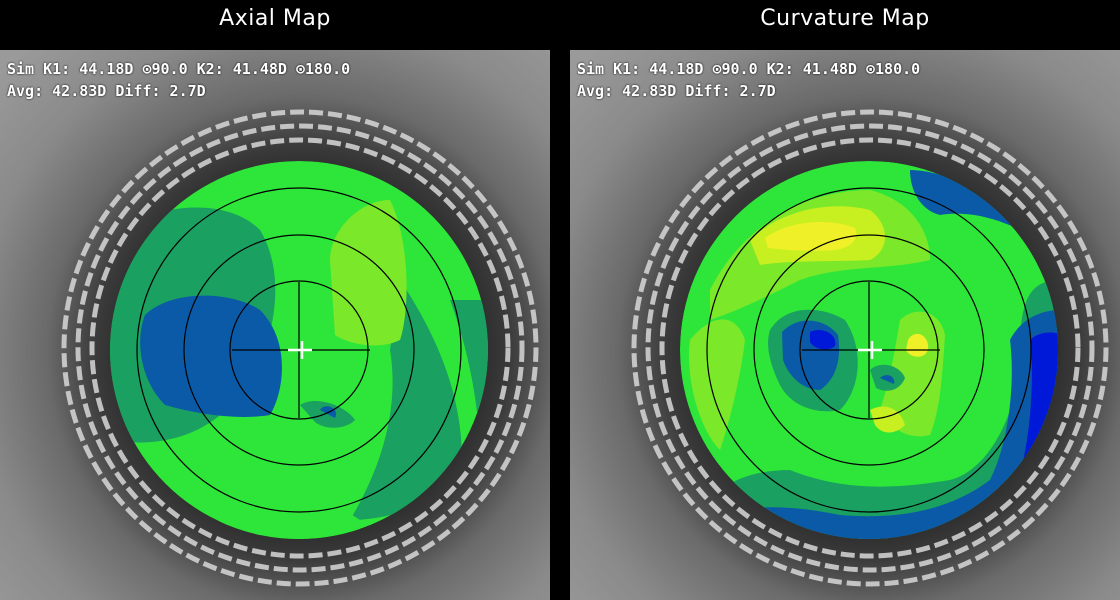 The width and height of the screenshot is (1120, 600). What do you see at coordinates (845, 18) in the screenshot?
I see `curvature-map-title: Curvature Map` at bounding box center [845, 18].